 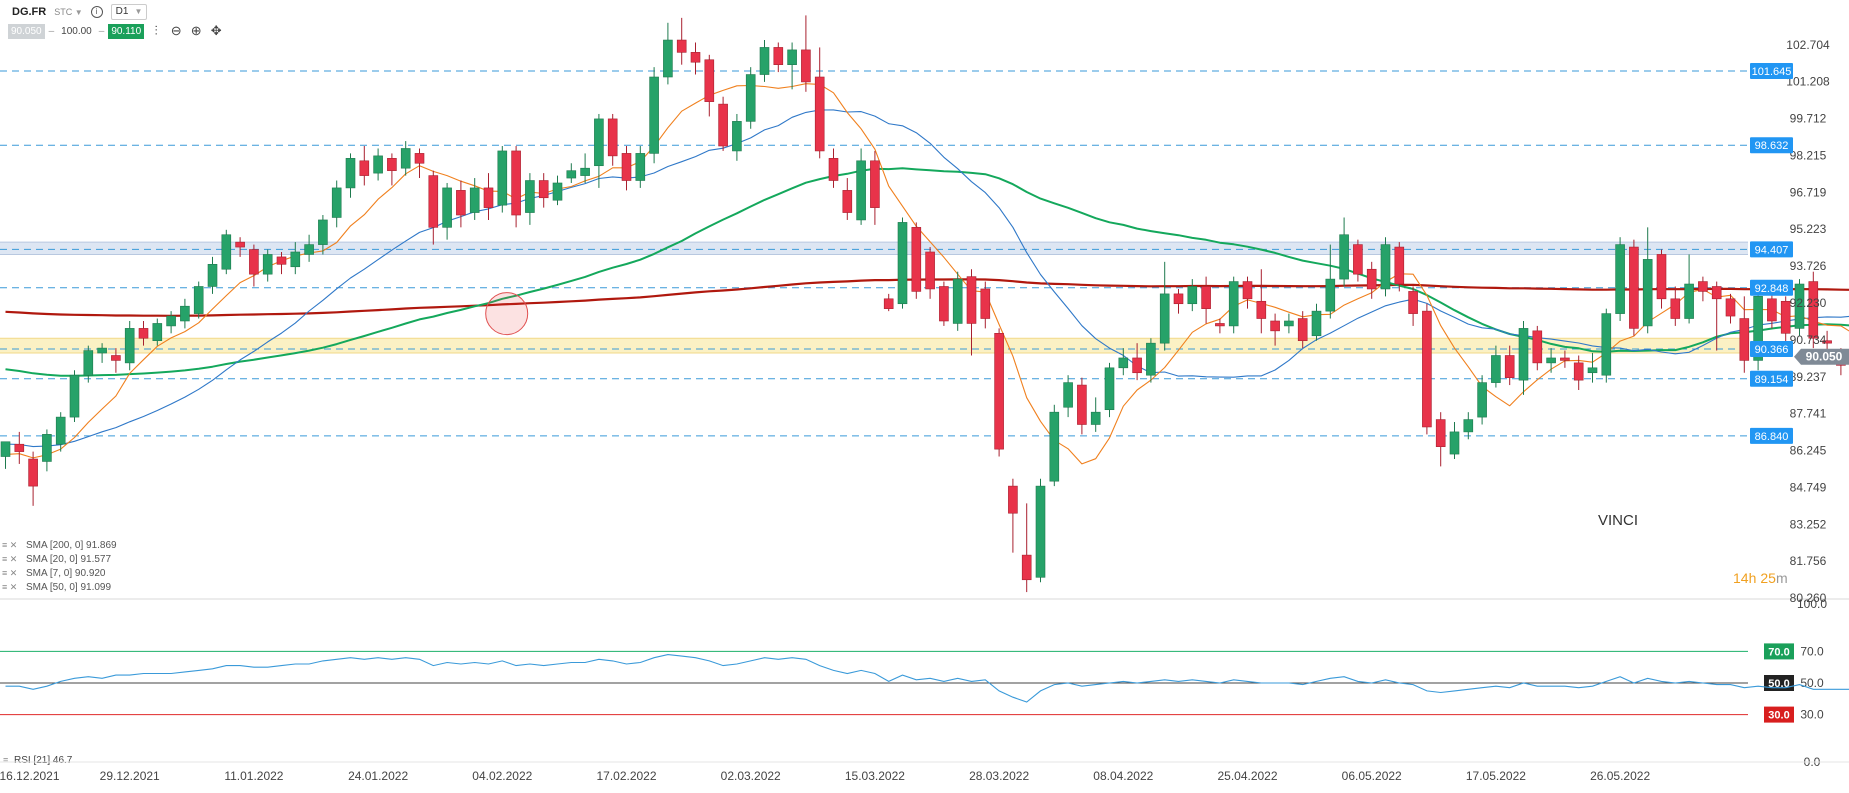 I want to click on time-tick-label: 17.05.2022, so click(x=1496, y=776).